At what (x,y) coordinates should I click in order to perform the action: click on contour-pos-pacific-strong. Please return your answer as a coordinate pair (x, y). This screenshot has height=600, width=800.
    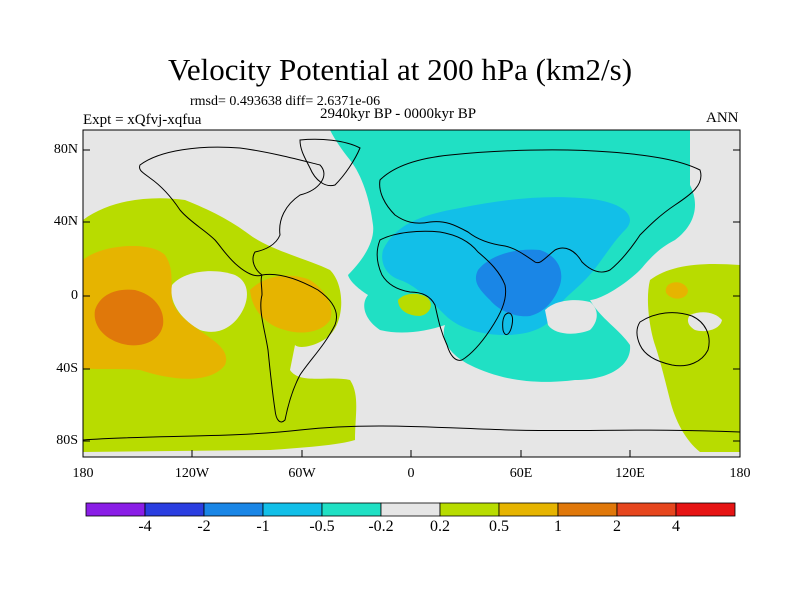
    Looking at the image, I should click on (129, 317).